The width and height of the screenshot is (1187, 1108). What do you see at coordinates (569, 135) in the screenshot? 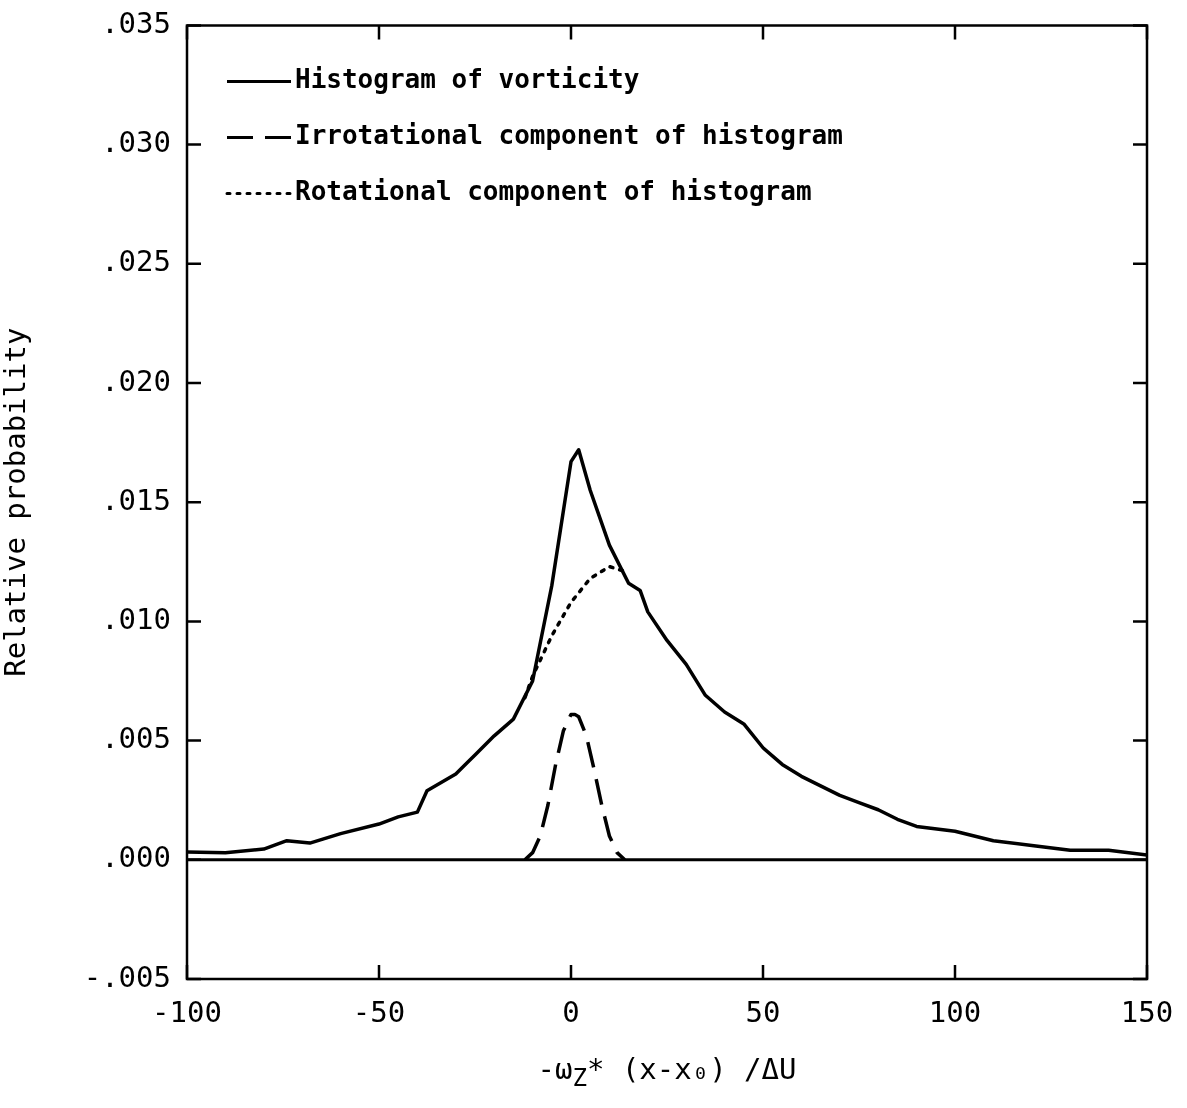
I see `legend-label: Irrotational component of histogram` at bounding box center [569, 135].